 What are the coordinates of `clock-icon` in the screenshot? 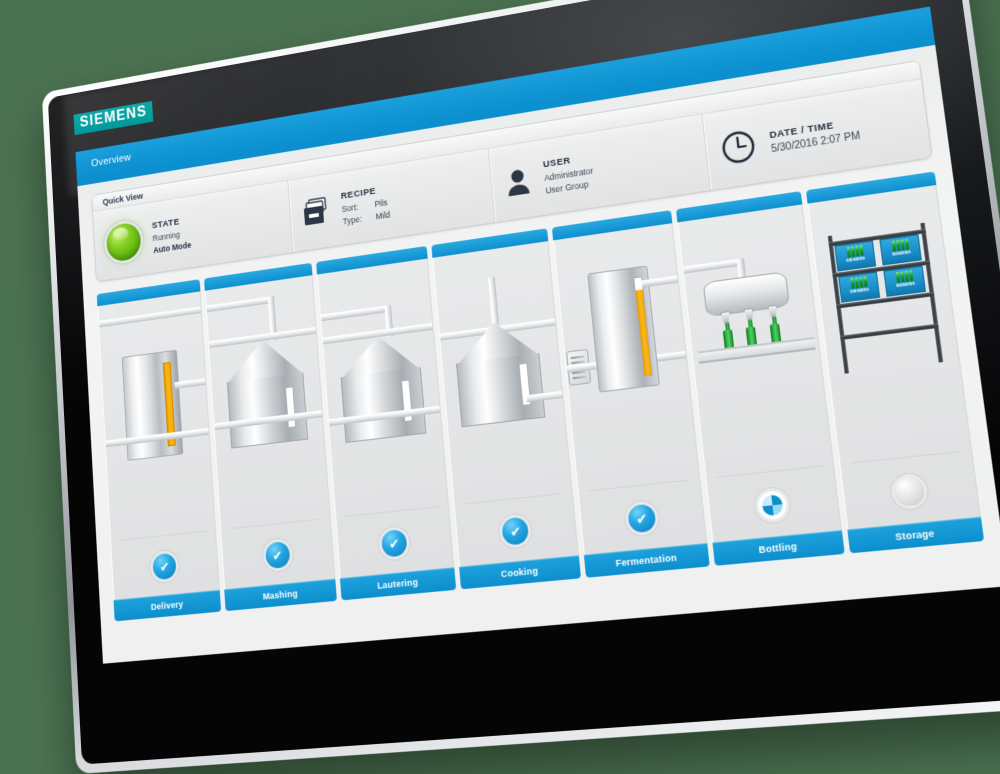 It's located at (738, 146).